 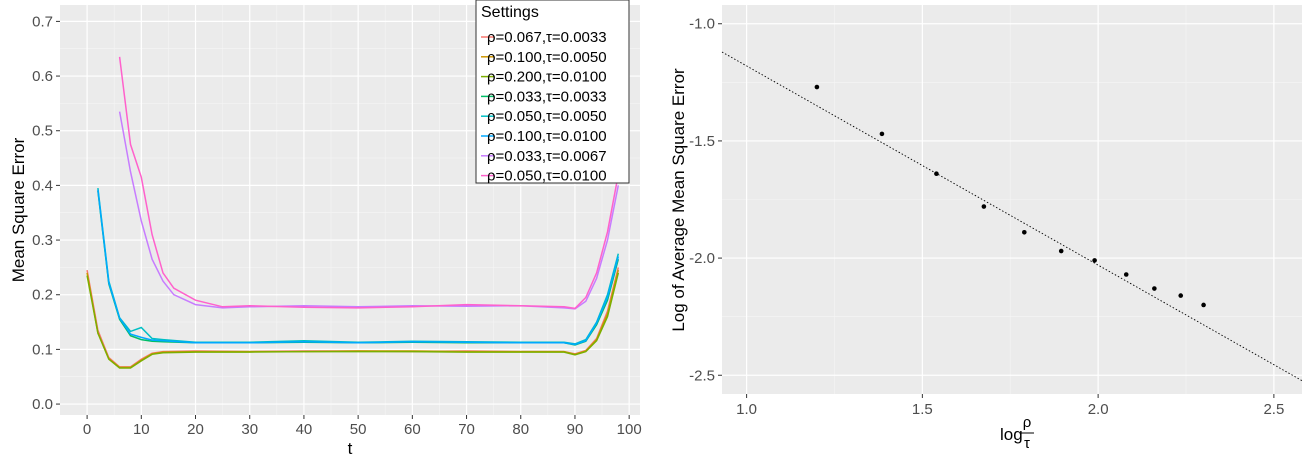 I want to click on left-y-tick-label: 0.6, so click(x=42, y=76).